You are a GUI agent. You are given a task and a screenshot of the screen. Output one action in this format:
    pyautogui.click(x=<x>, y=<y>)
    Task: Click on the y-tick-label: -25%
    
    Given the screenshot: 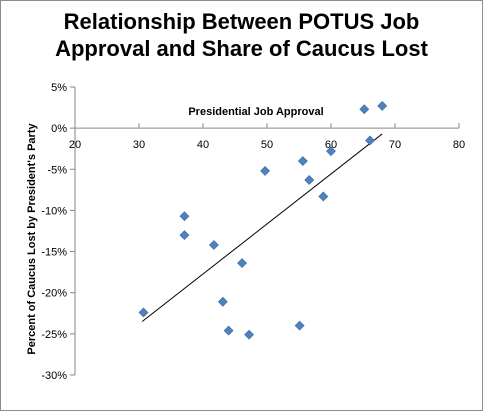 What is the action you would take?
    pyautogui.click(x=54, y=335)
    